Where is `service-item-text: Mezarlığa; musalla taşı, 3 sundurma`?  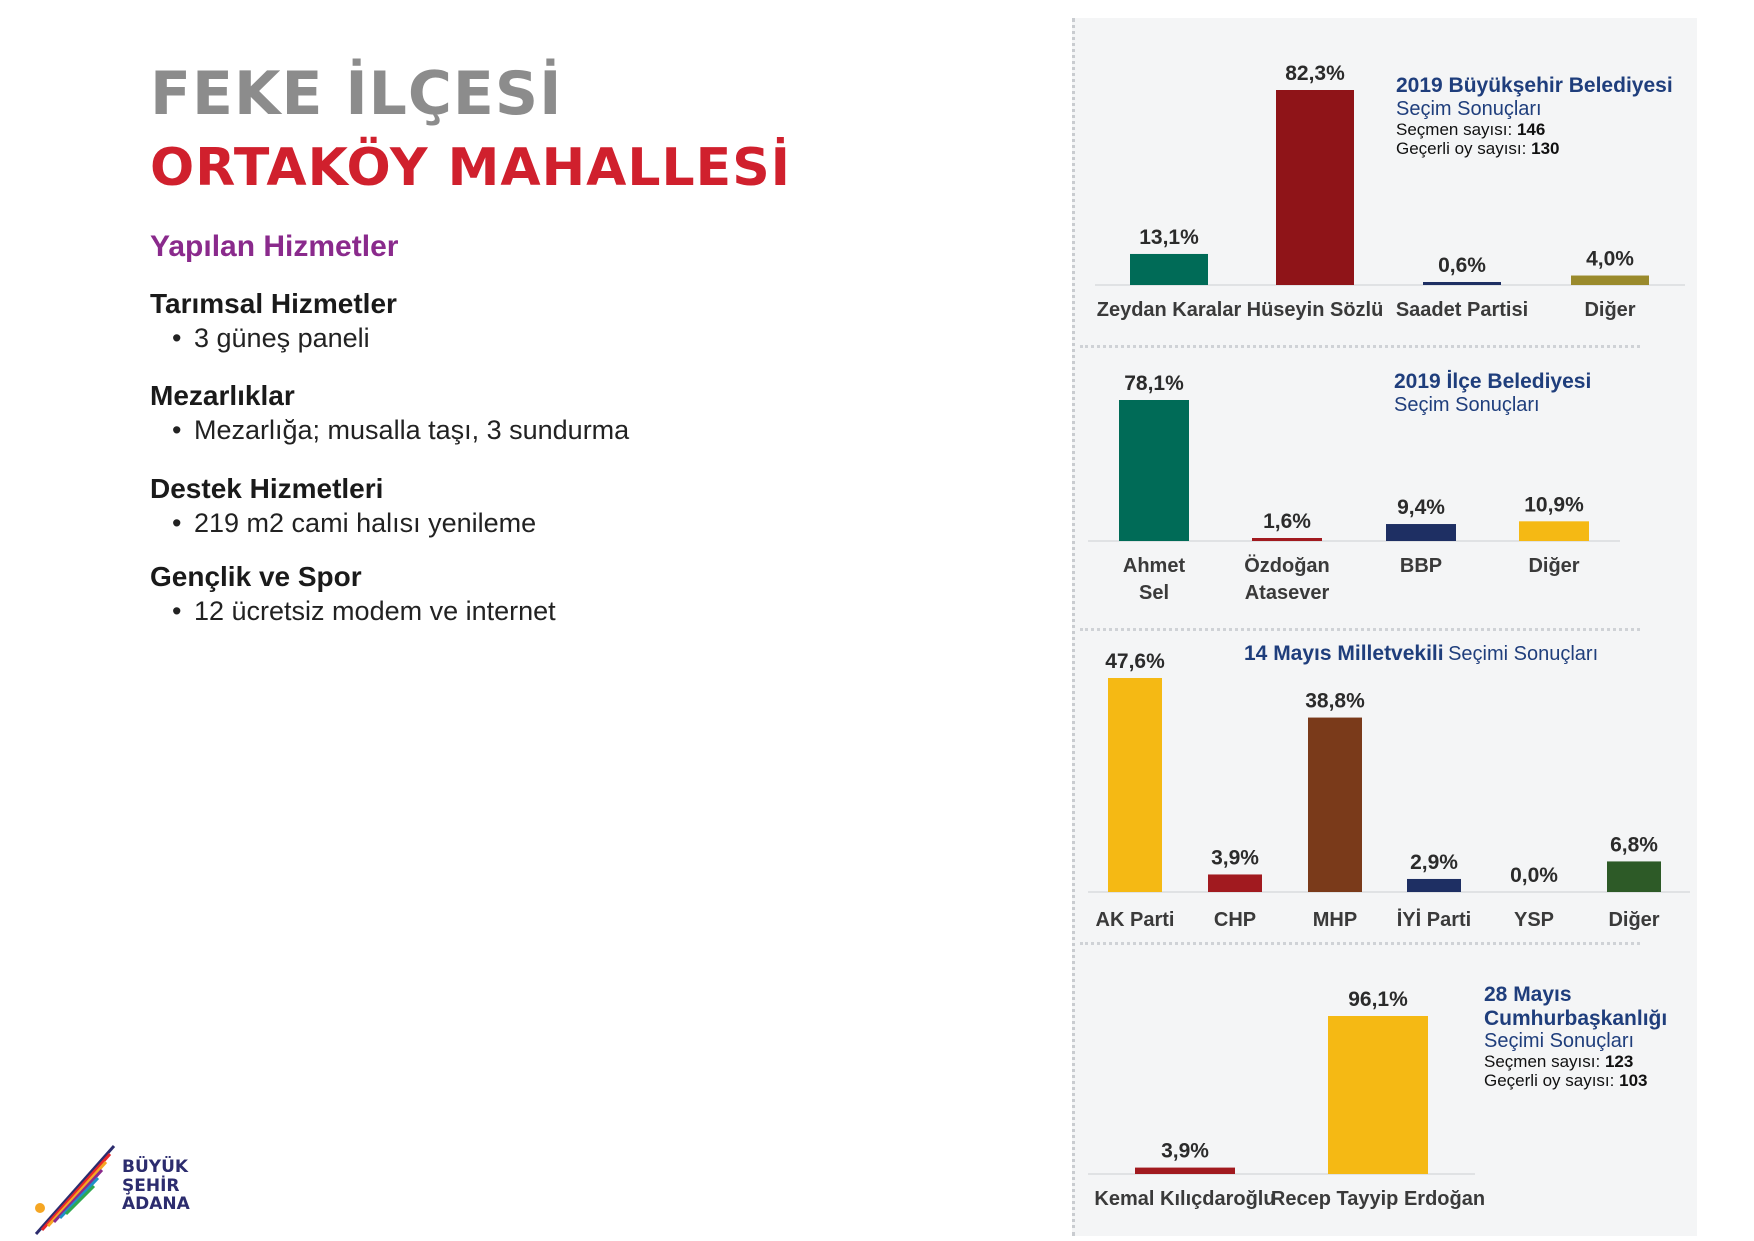
service-item-text: Mezarlığa; musalla taşı, 3 sundurma is located at coordinates (412, 430).